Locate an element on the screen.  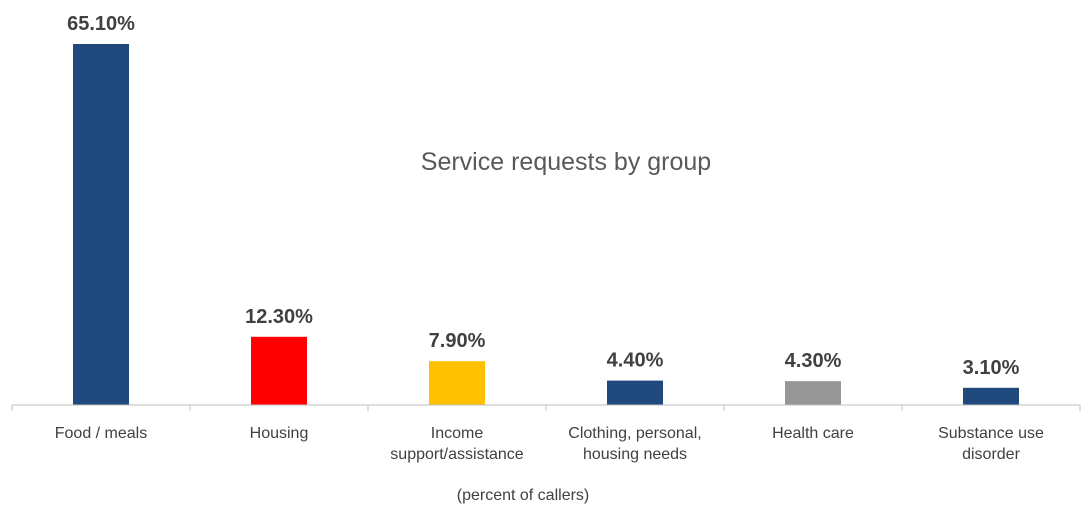
x-tick-label: Clothing, personal, housing needs is located at coordinates (634, 444).